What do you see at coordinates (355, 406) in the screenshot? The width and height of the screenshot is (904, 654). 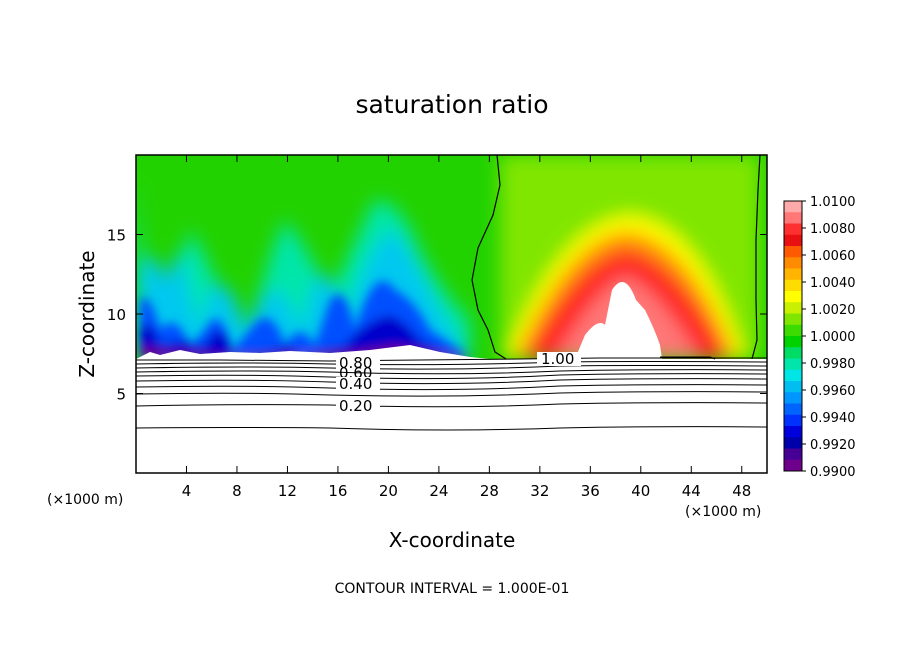 I see `contour-label-0-20: 0.20` at bounding box center [355, 406].